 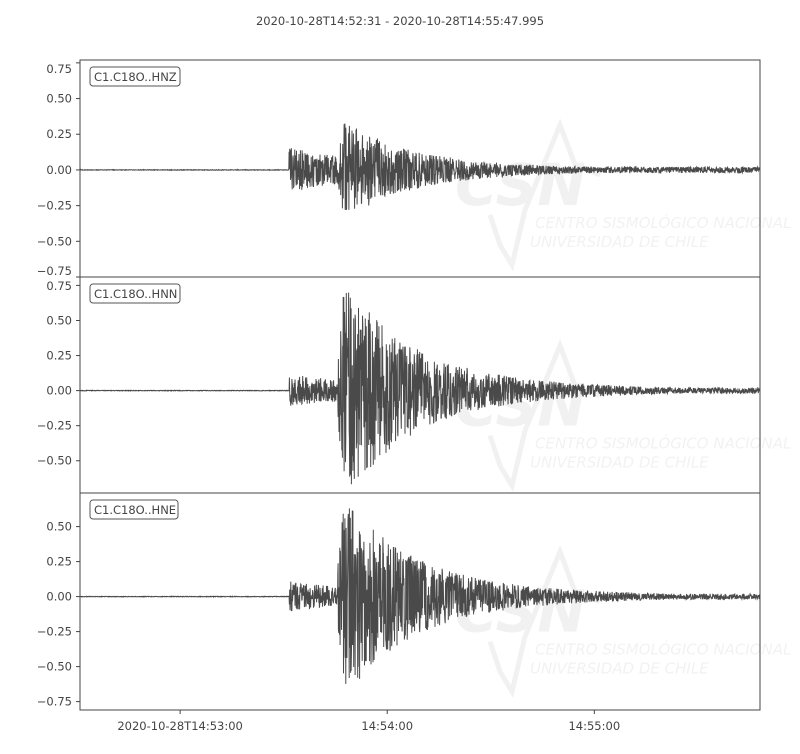 I want to click on trace-label: C1.C18O..HNN, so click(x=135, y=293).